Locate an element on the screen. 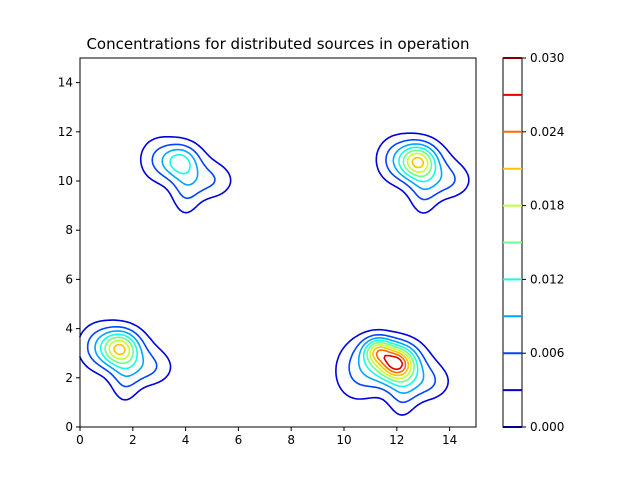  y-tick-label: 6 is located at coordinates (69, 279).